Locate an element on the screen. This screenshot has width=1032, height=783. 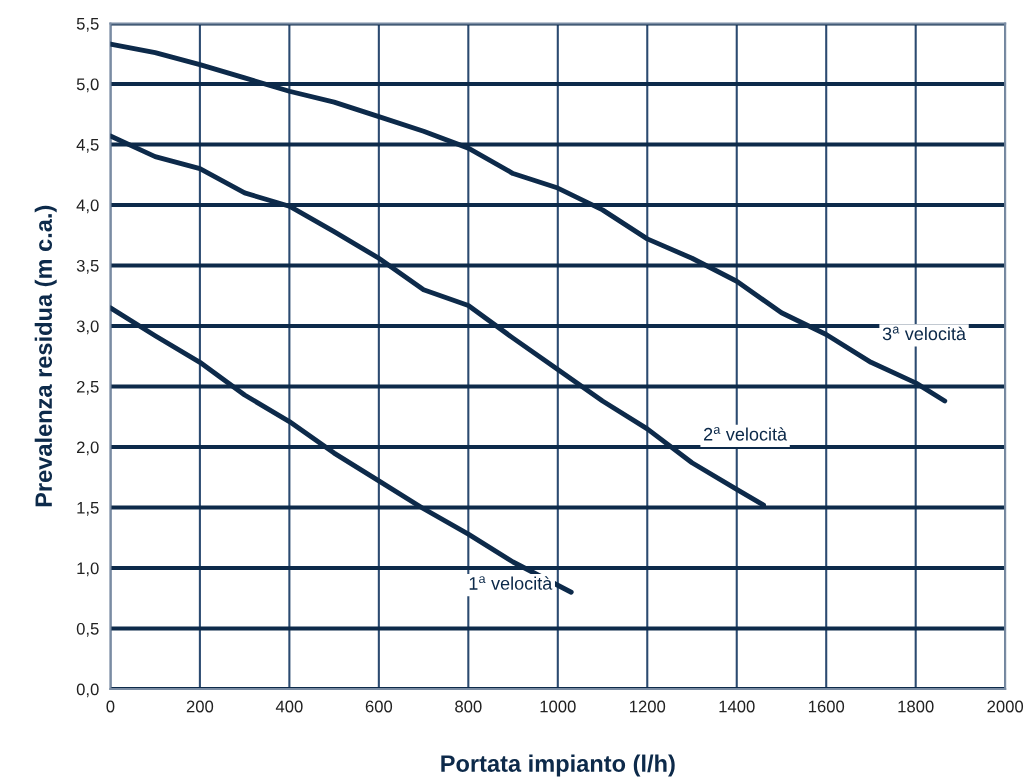
x-axis-title: Portata impianto (l/h) is located at coordinates (558, 765).